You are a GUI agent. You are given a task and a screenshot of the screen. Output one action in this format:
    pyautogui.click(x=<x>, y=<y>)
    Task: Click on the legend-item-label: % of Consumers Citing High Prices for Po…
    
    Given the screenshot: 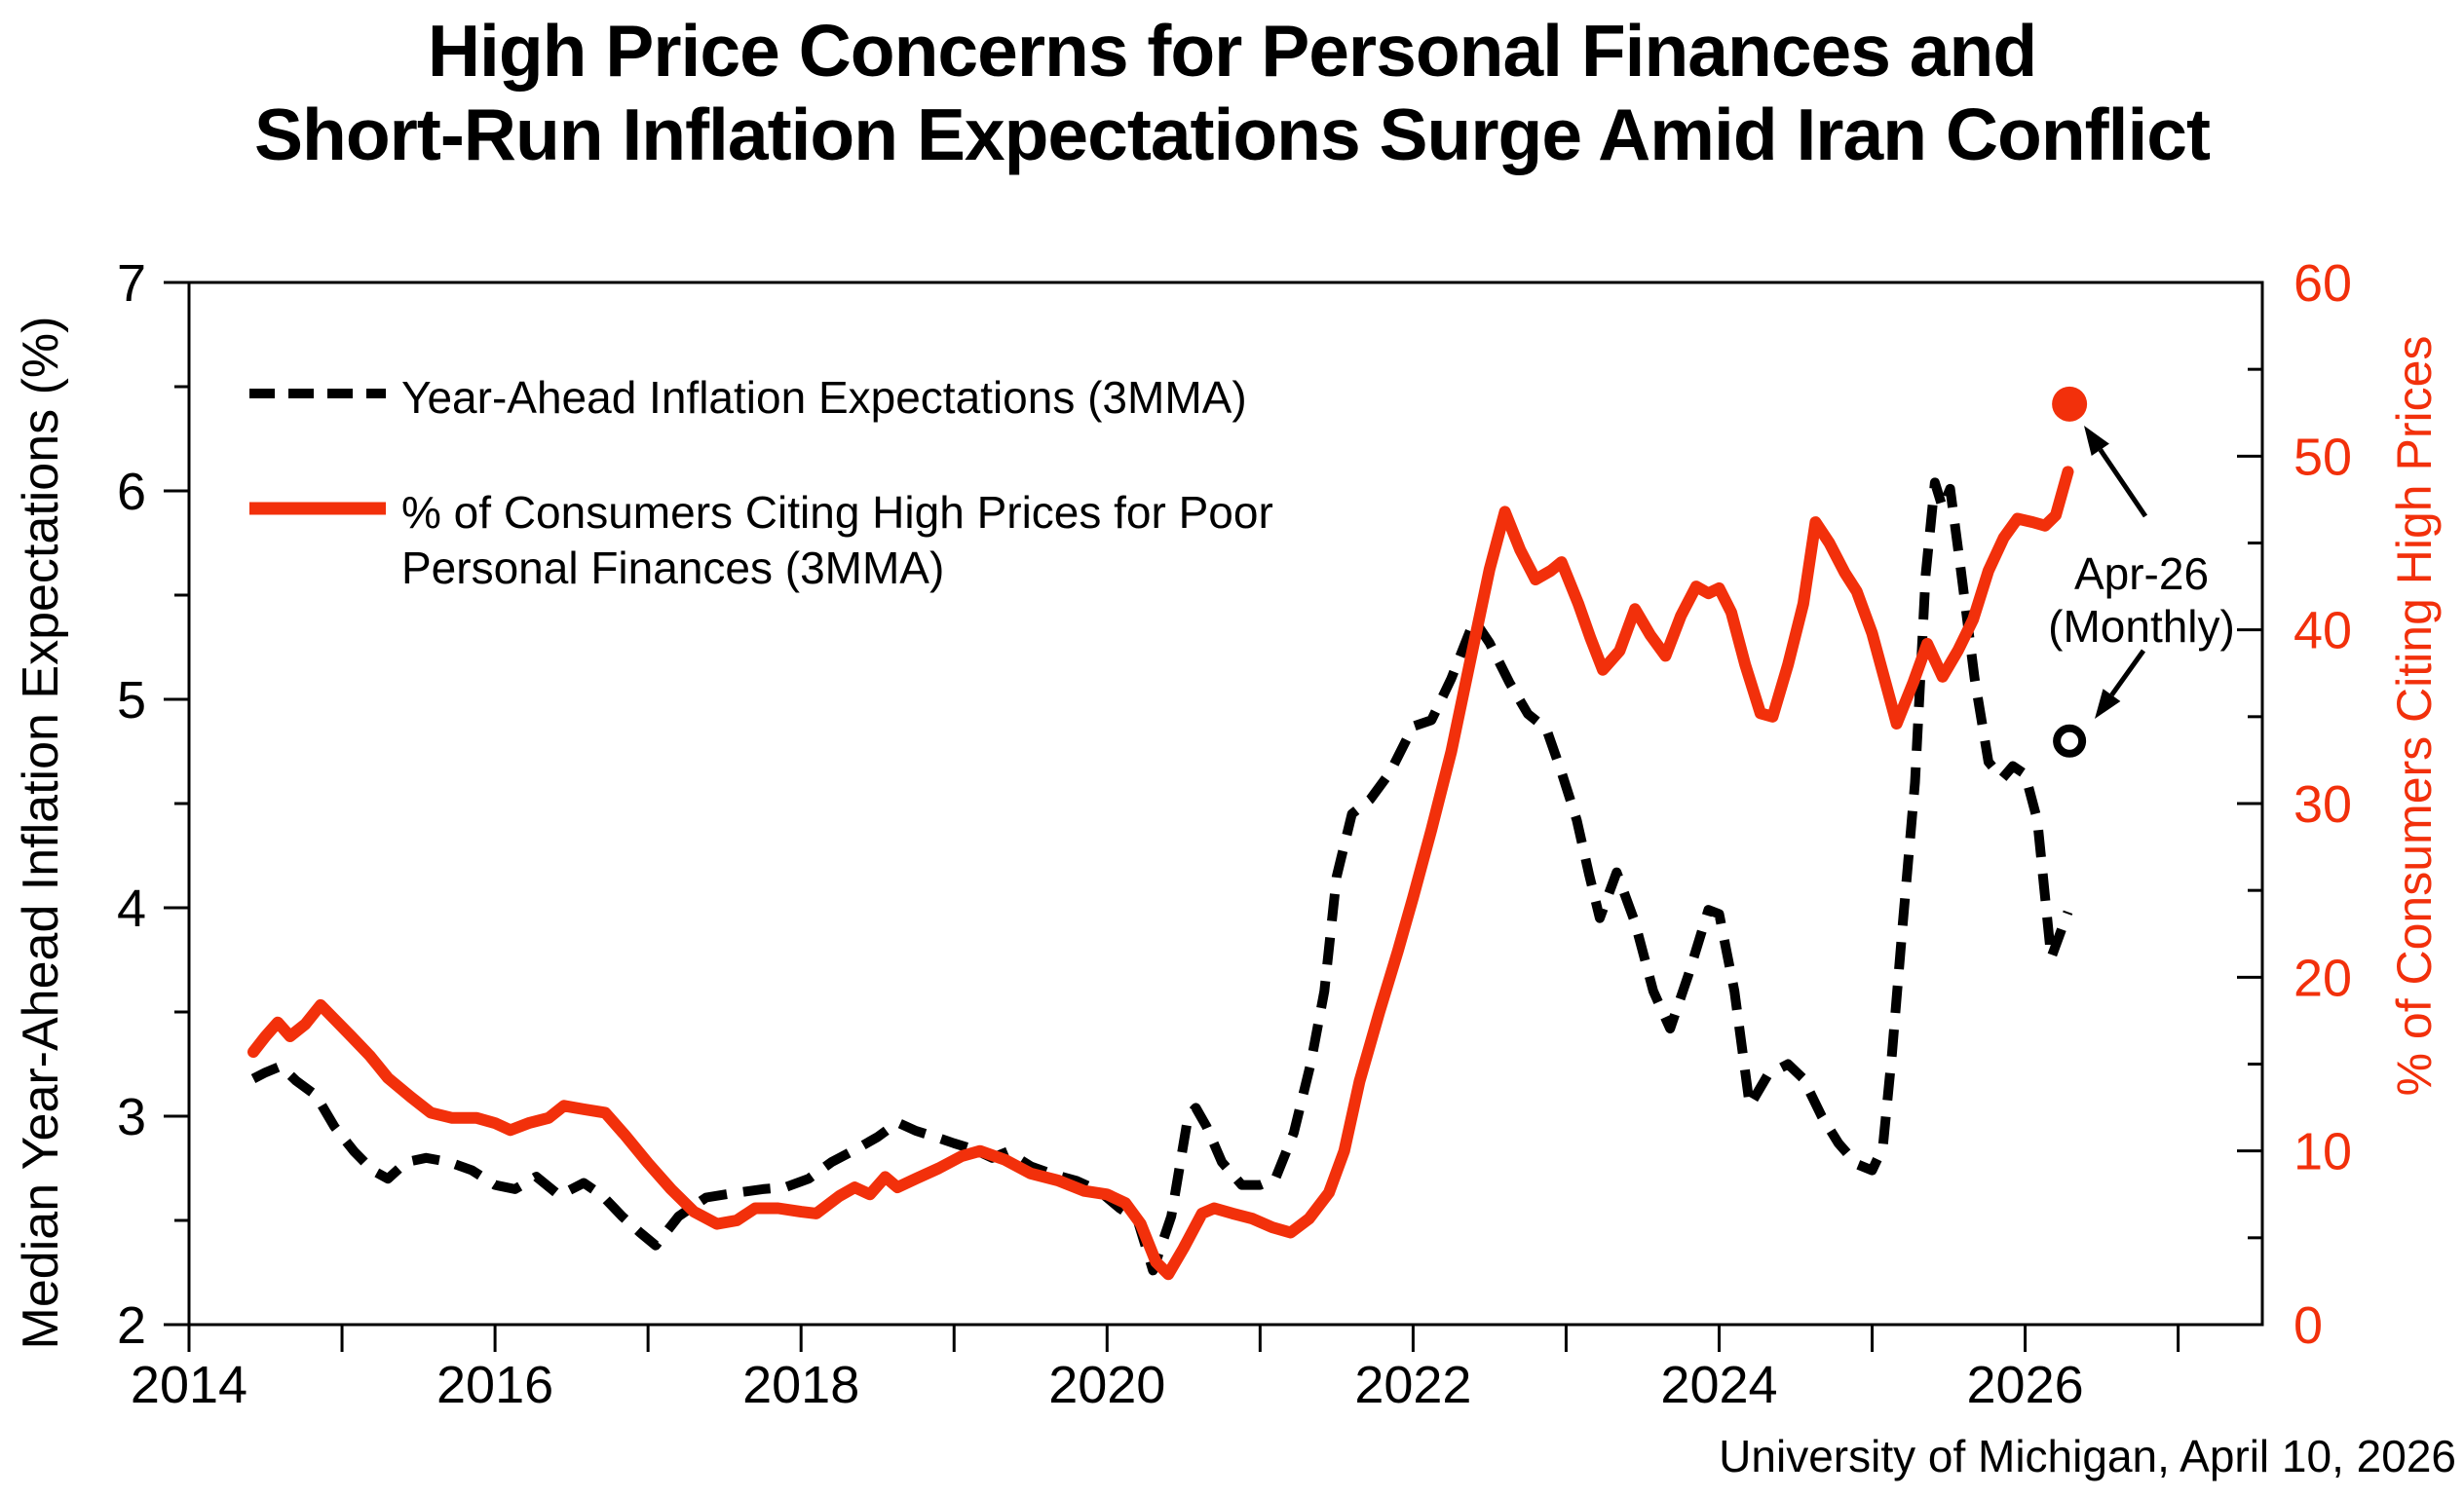 What is the action you would take?
    pyautogui.click(x=837, y=541)
    